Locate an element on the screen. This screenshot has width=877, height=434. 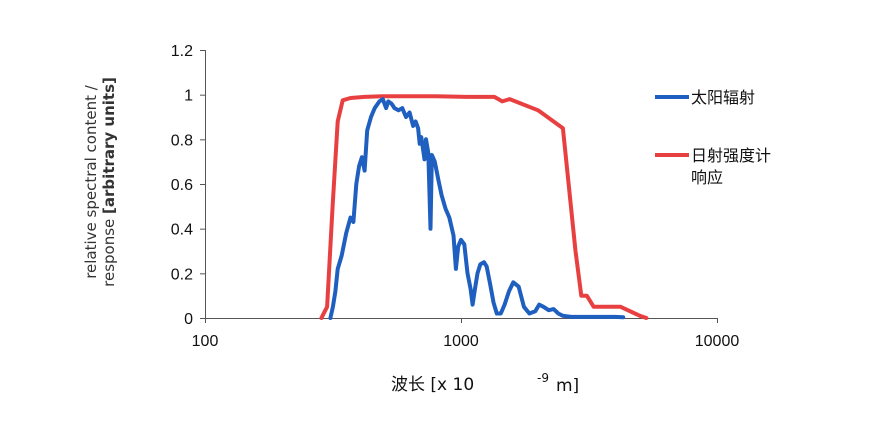
x-axis-label-unit: m] is located at coordinates (567, 386).